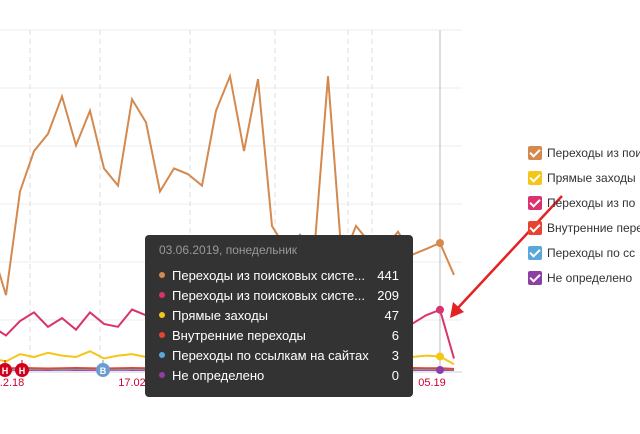  I want to click on x-label: .2.18, so click(12, 383).